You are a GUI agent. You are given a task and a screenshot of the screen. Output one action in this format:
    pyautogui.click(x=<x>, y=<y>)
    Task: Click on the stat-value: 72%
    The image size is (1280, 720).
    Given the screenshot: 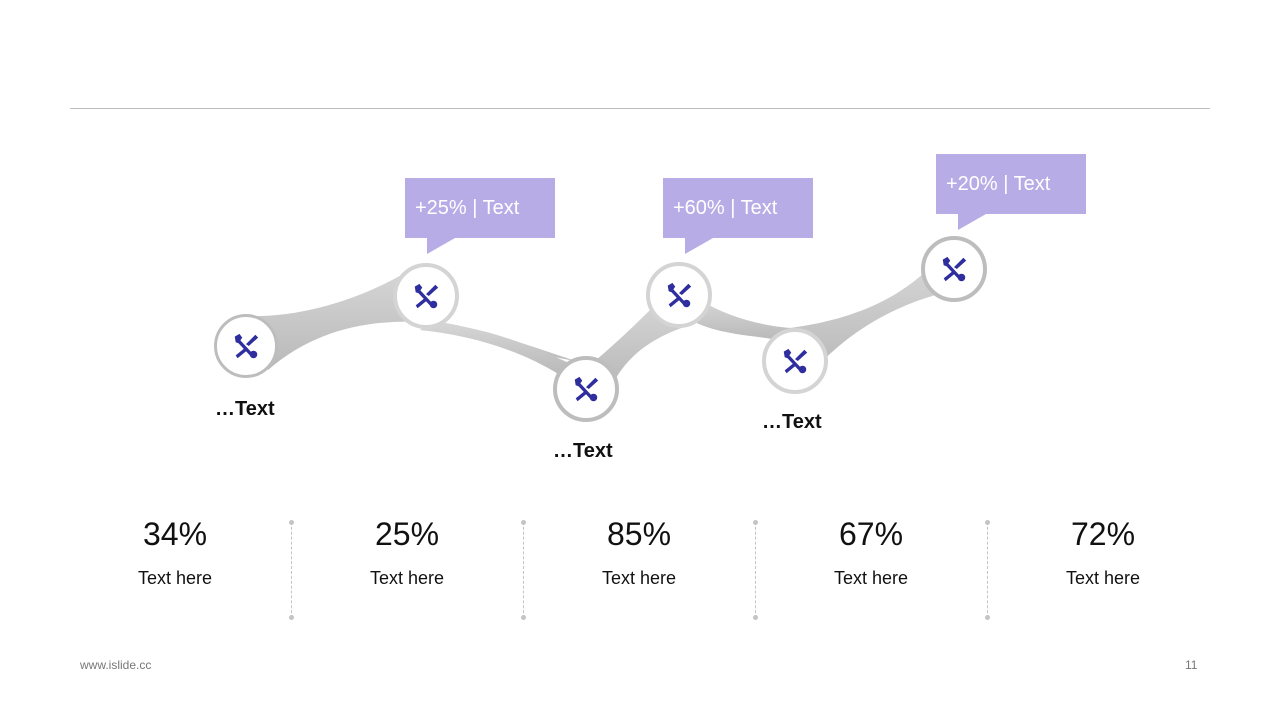 What is the action you would take?
    pyautogui.click(x=1103, y=534)
    